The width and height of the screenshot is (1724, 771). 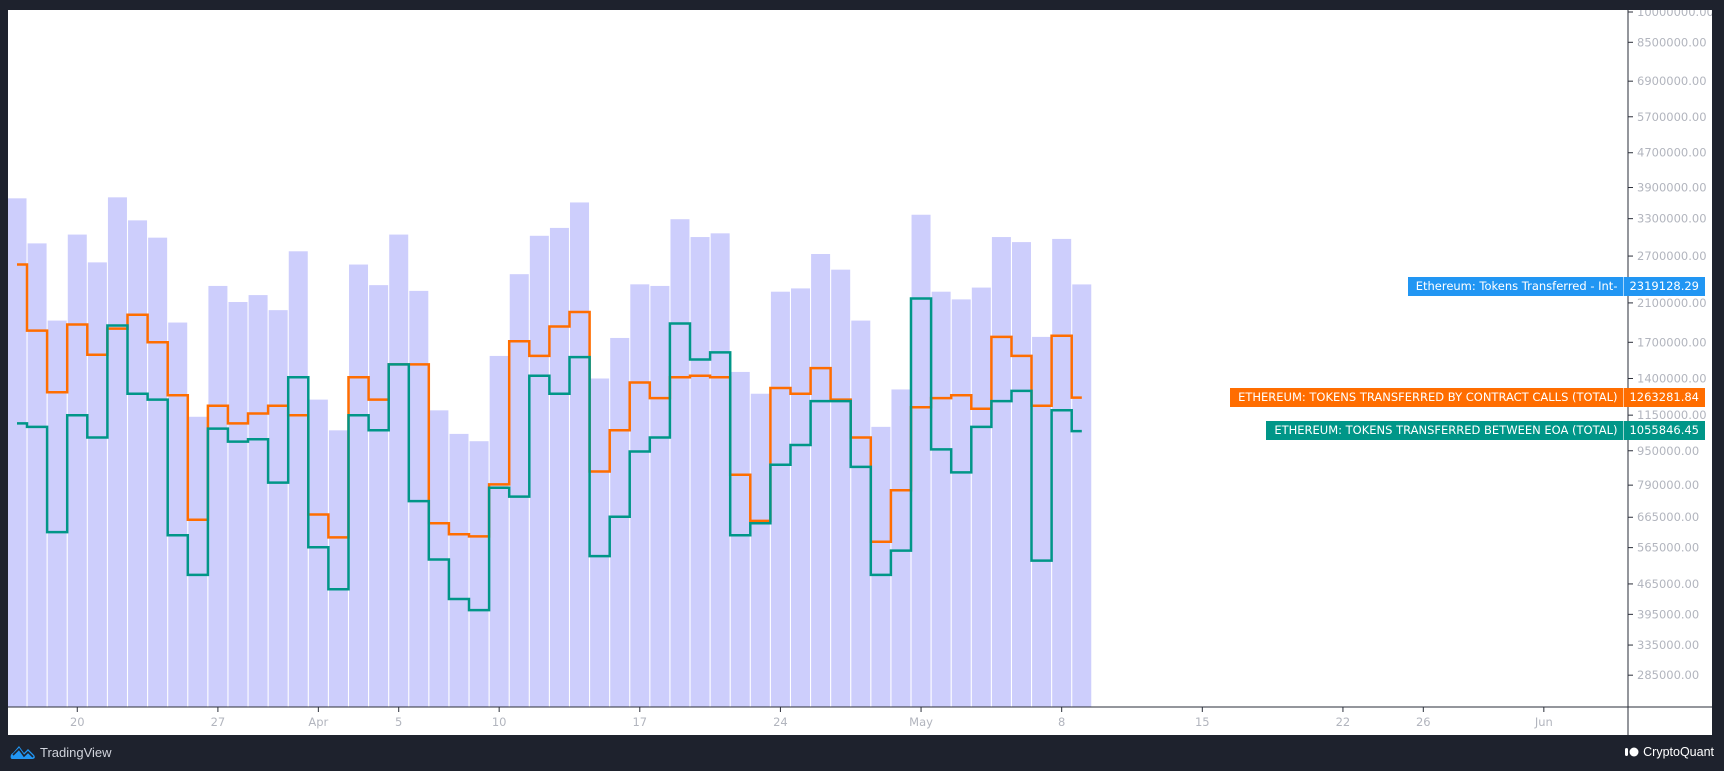 I want to click on price-tick-label: 10000000.00, so click(x=1674, y=14).